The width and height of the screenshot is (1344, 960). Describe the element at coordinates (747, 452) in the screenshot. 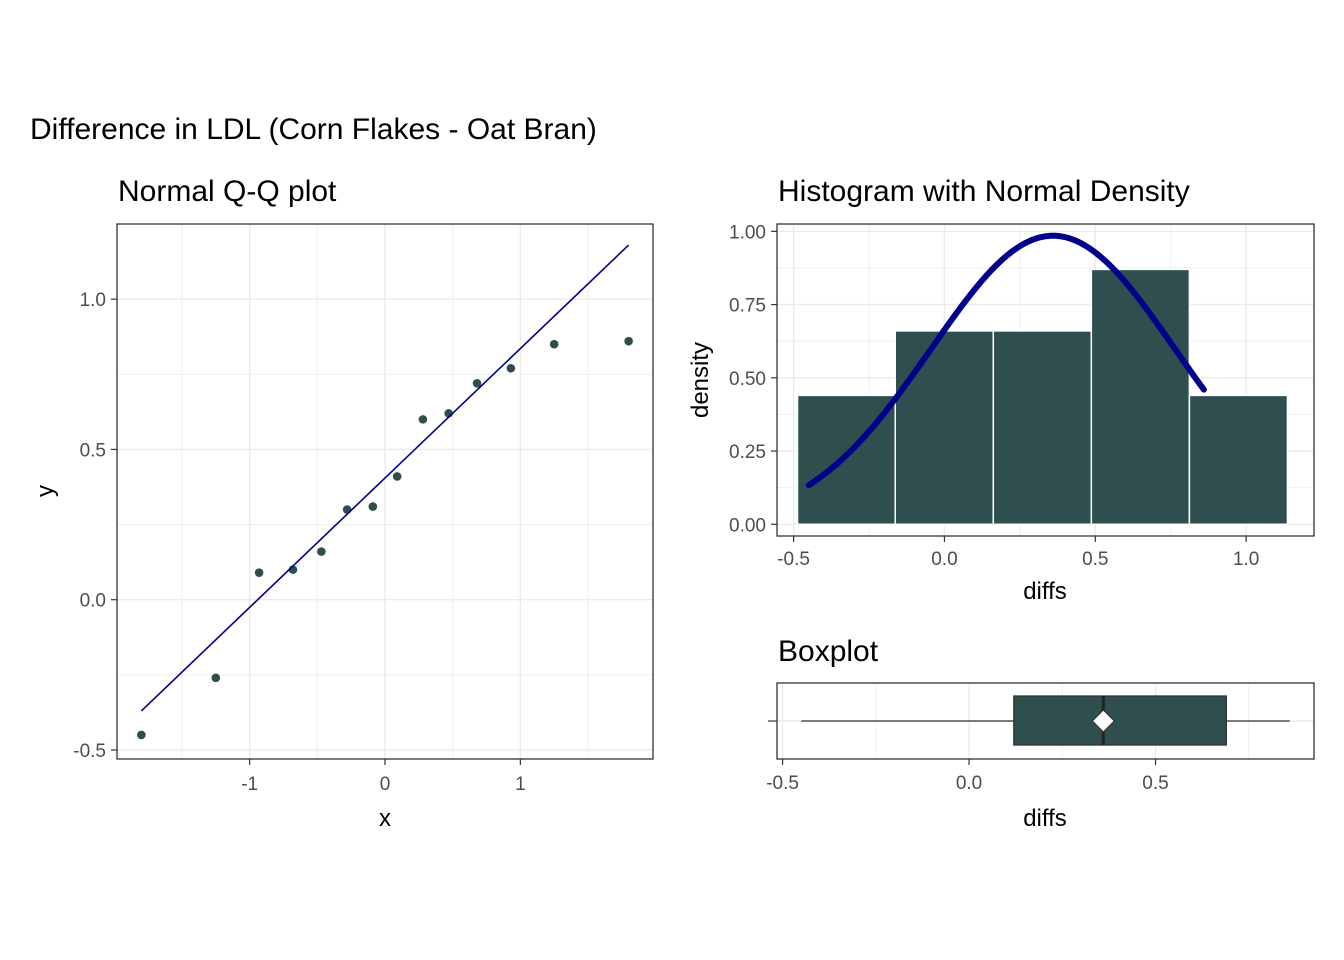

I see `histogram-y-tick-label: 0.25` at that location.